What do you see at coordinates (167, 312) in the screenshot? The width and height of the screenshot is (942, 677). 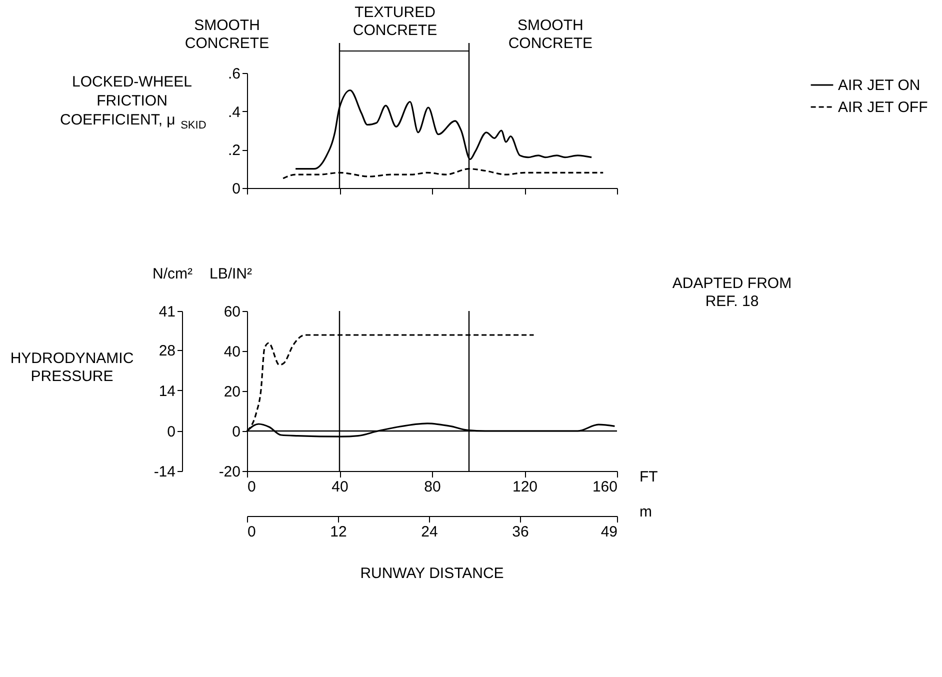 I see `y2-tick-label: 41` at bounding box center [167, 312].